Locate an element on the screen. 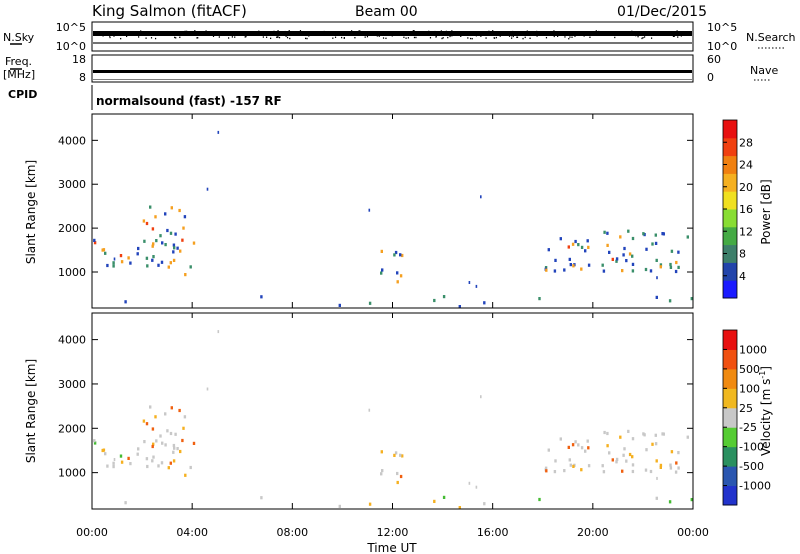  nsky-noise-trace is located at coordinates (393, 35).